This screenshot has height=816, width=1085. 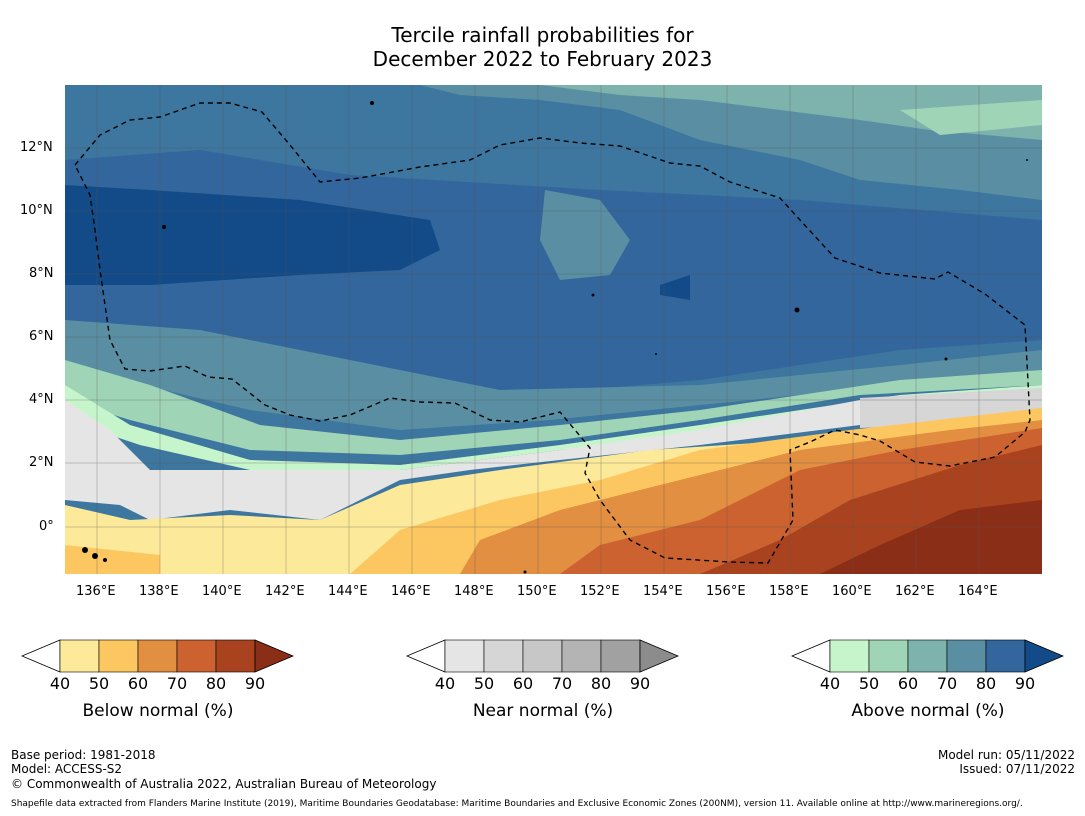 I want to click on lon-tick: 150°E, so click(x=537, y=591).